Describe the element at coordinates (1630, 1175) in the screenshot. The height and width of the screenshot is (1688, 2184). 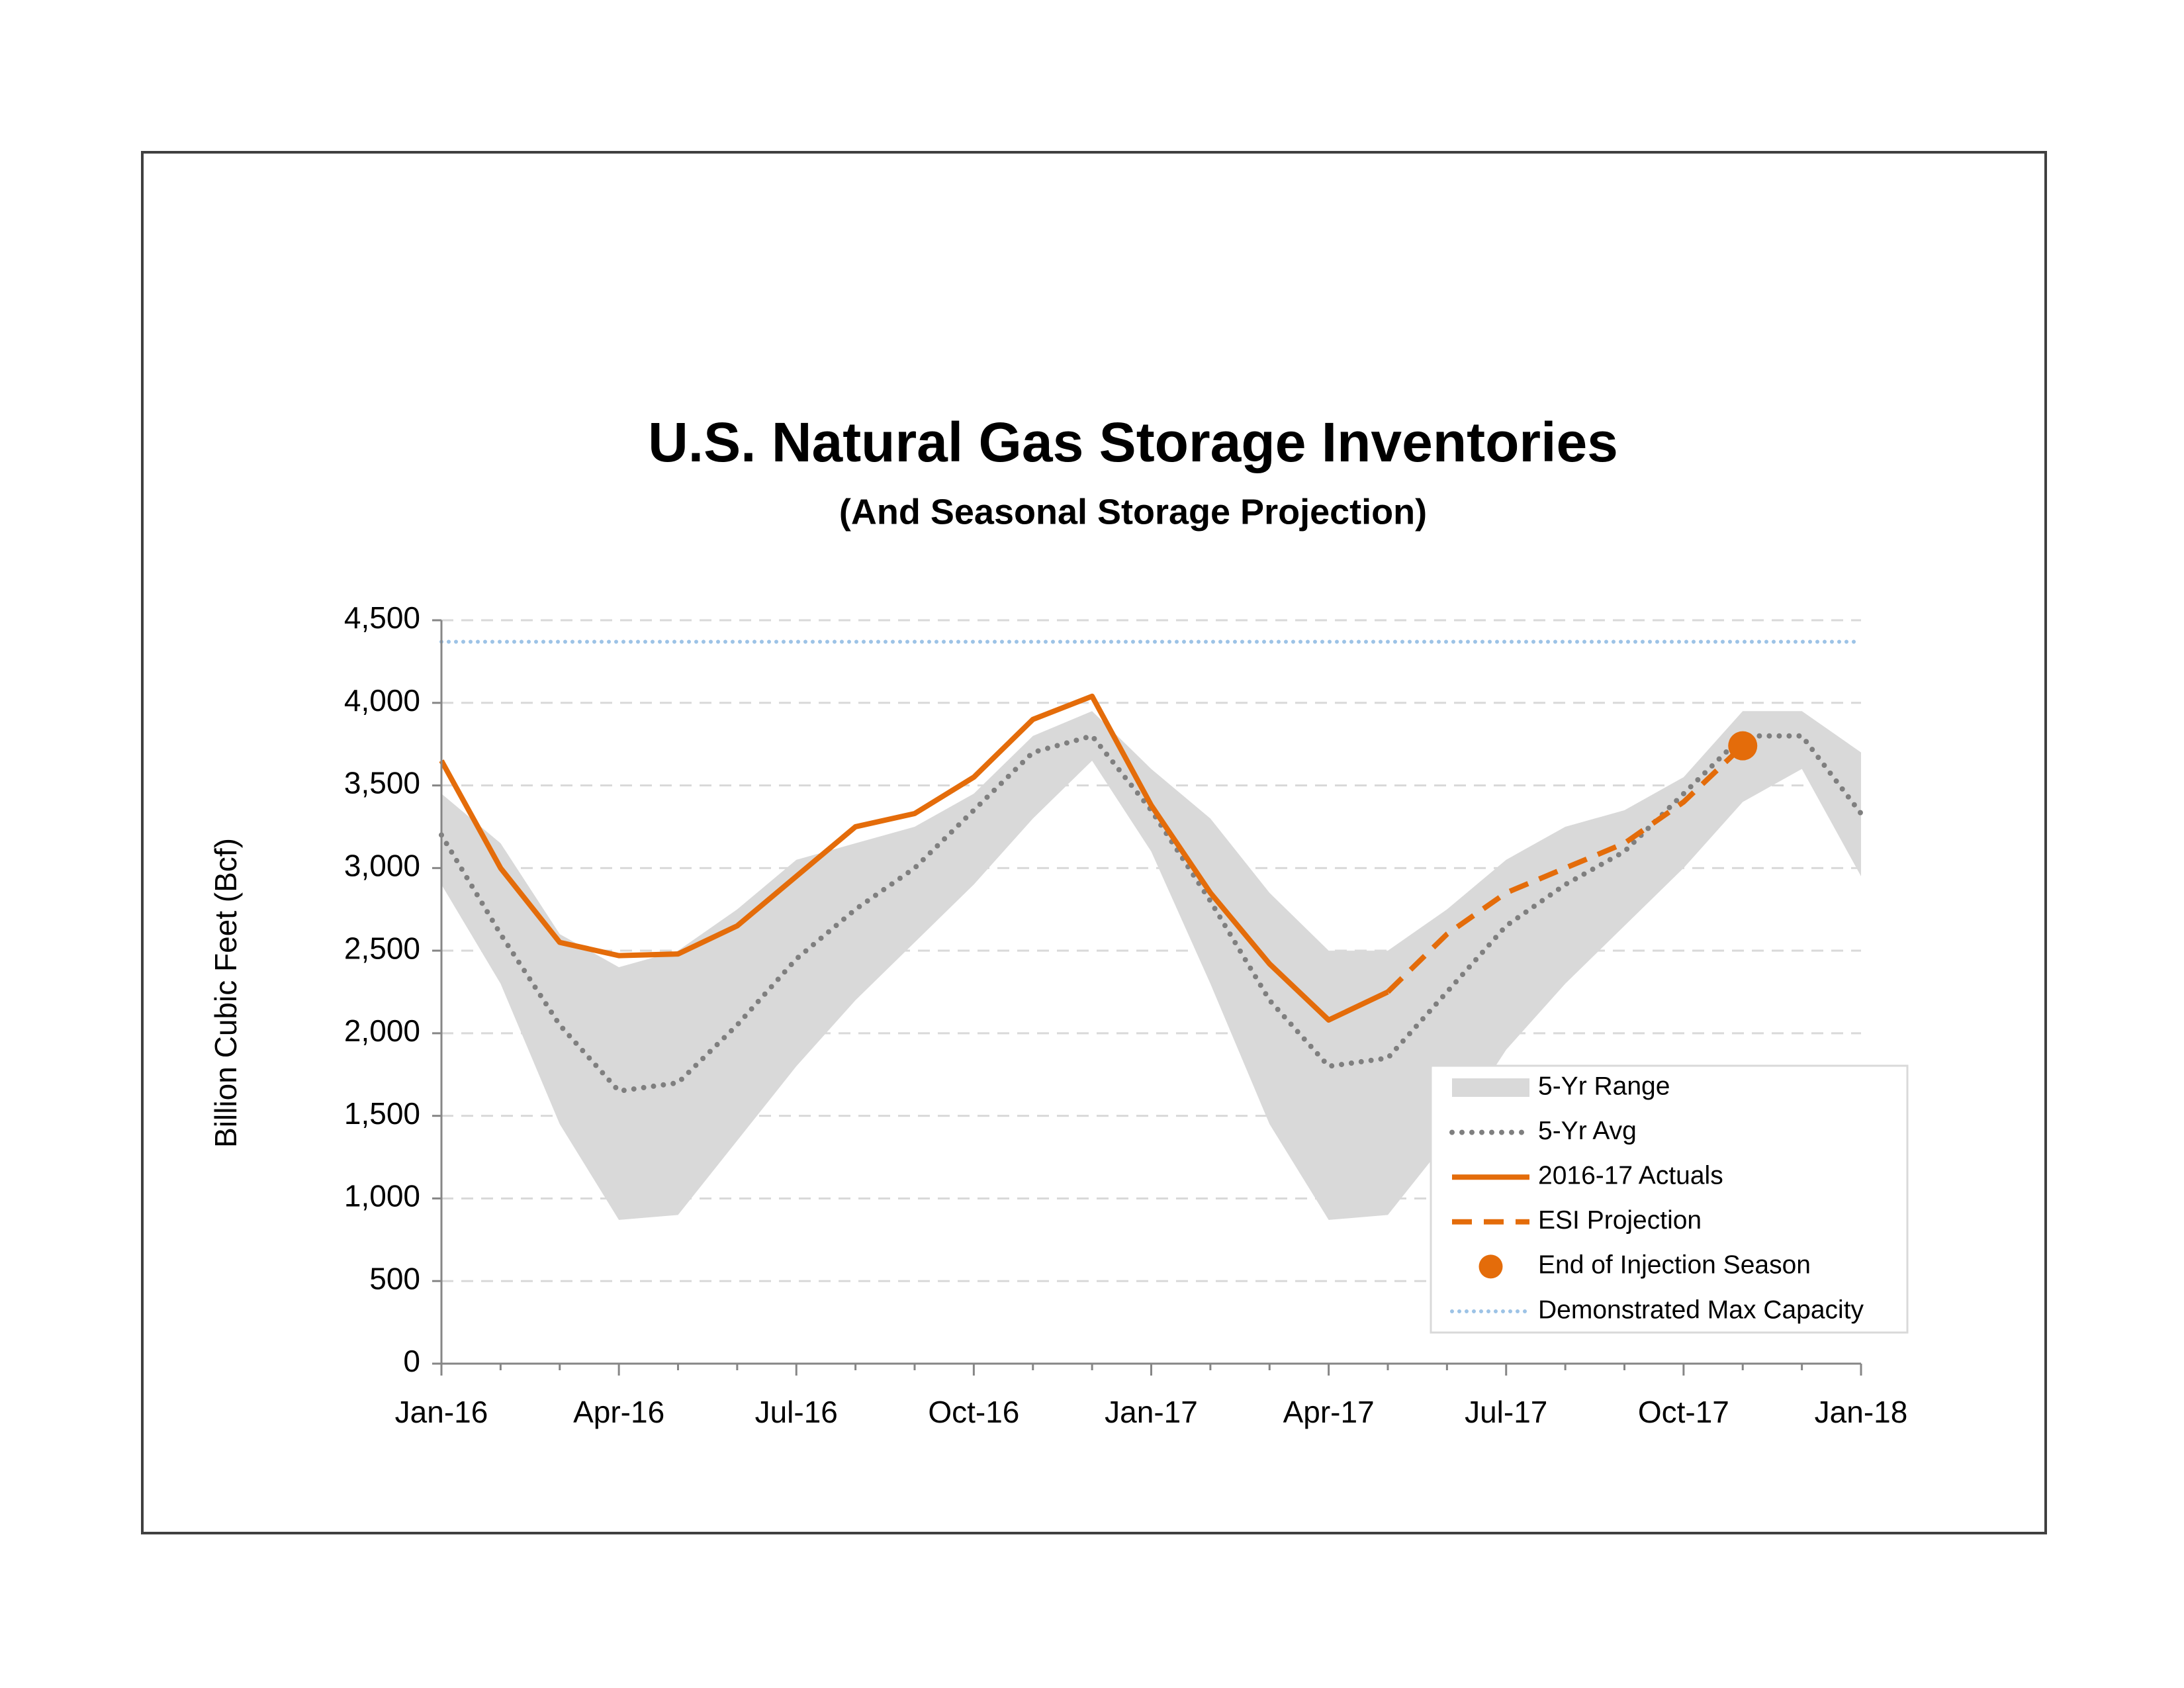
I see `legend-label: 2016-17 Actuals` at that location.